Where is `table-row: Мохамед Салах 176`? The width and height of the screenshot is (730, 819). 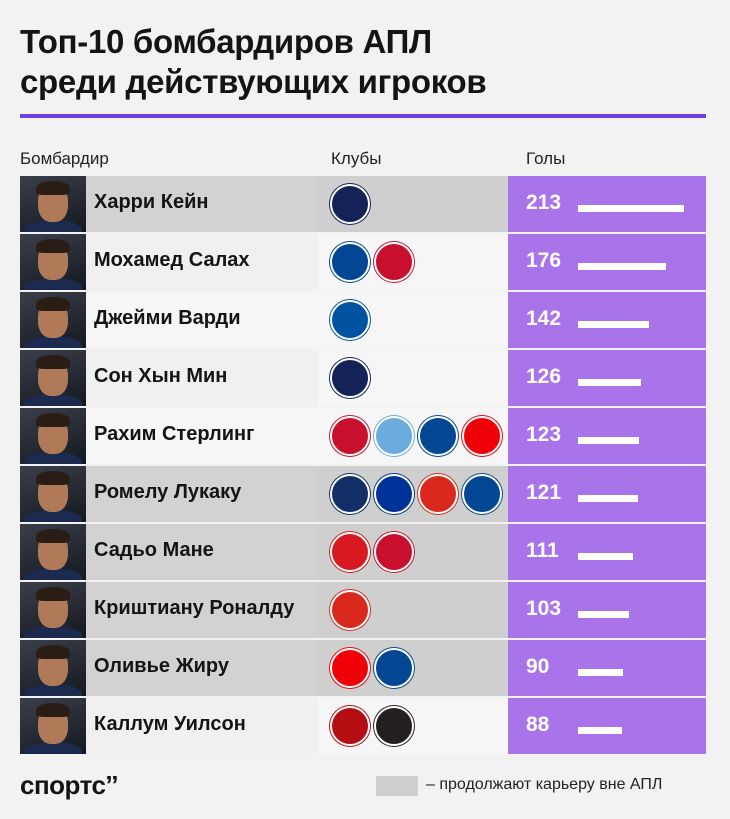 table-row: Мохамед Салах 176 is located at coordinates (363, 262).